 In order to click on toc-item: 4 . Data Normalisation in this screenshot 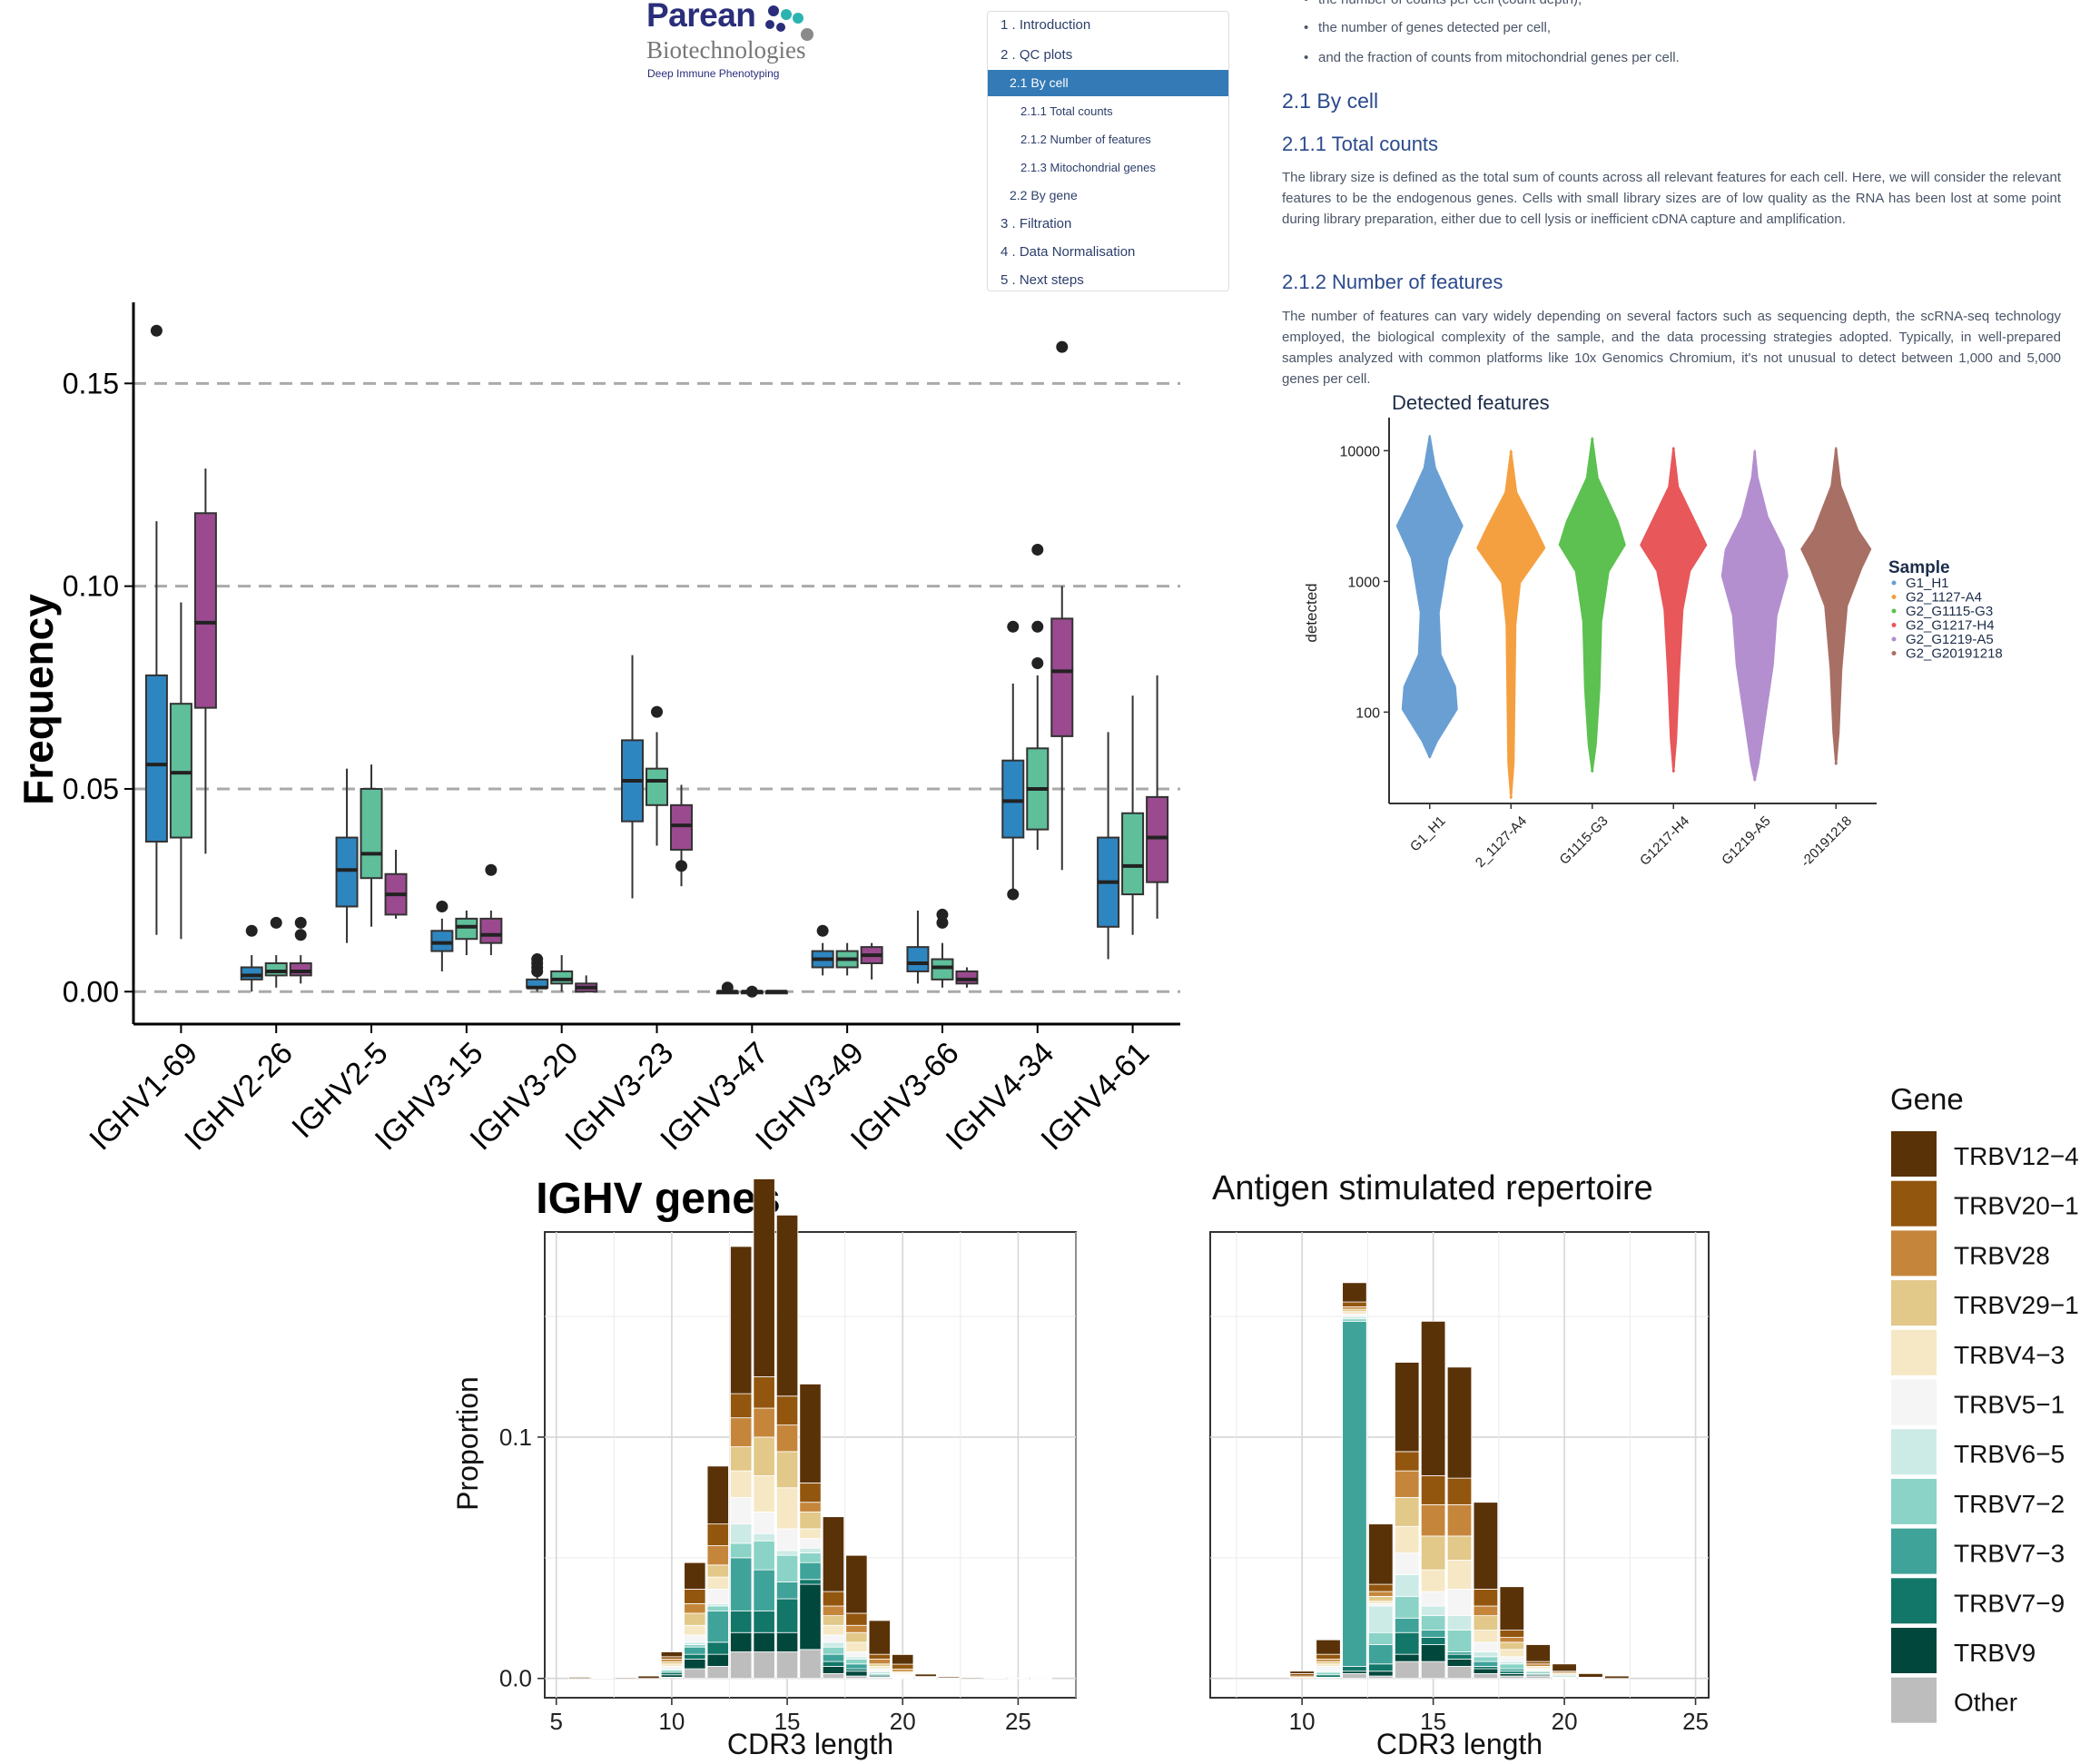, I will do `click(1068, 252)`.